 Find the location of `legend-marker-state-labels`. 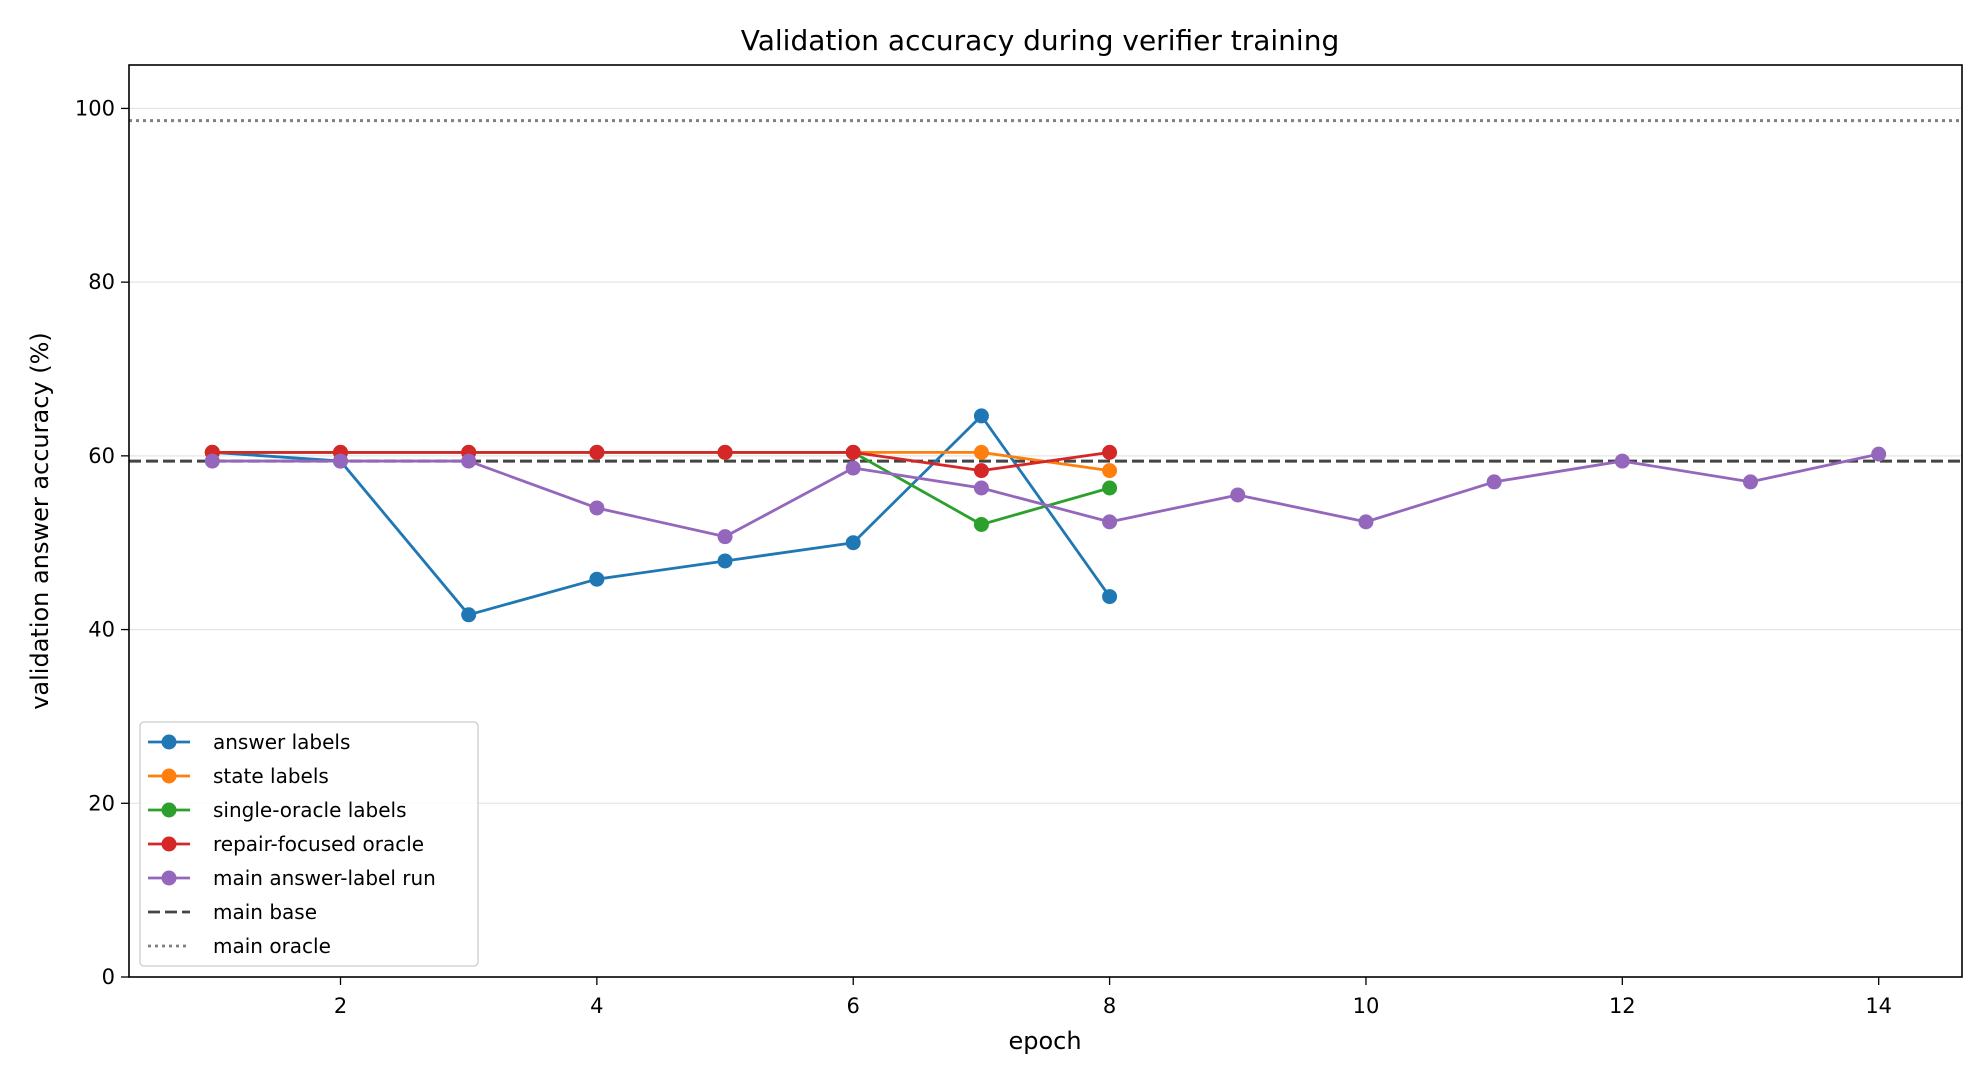

legend-marker-state-labels is located at coordinates (169, 776).